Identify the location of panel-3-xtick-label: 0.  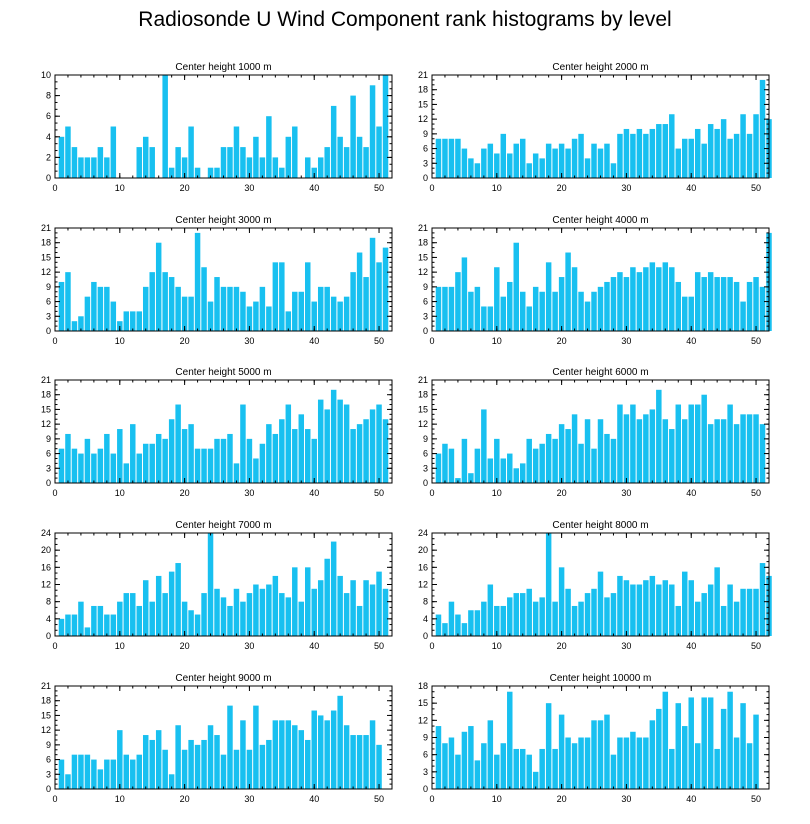
(54, 341).